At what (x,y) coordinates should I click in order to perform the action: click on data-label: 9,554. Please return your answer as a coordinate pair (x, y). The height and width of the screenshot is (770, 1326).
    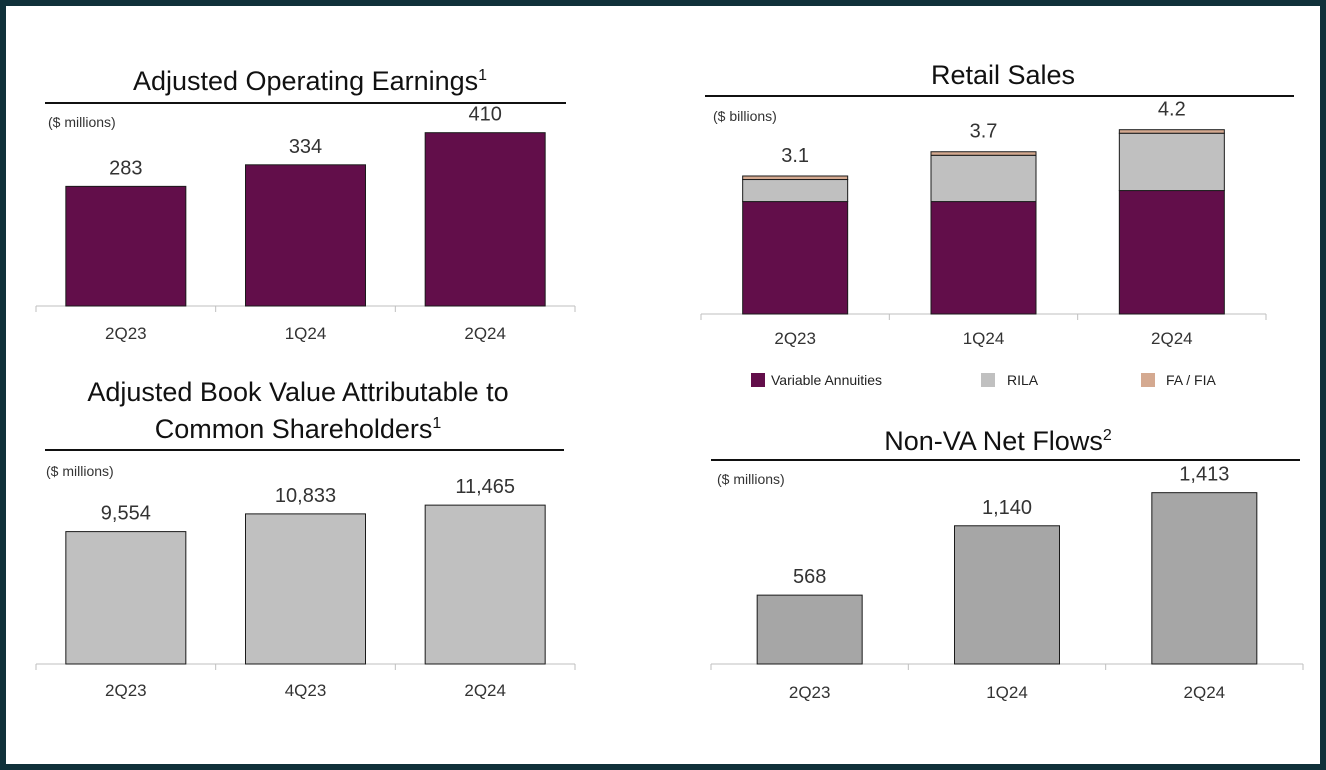
    Looking at the image, I should click on (126, 514).